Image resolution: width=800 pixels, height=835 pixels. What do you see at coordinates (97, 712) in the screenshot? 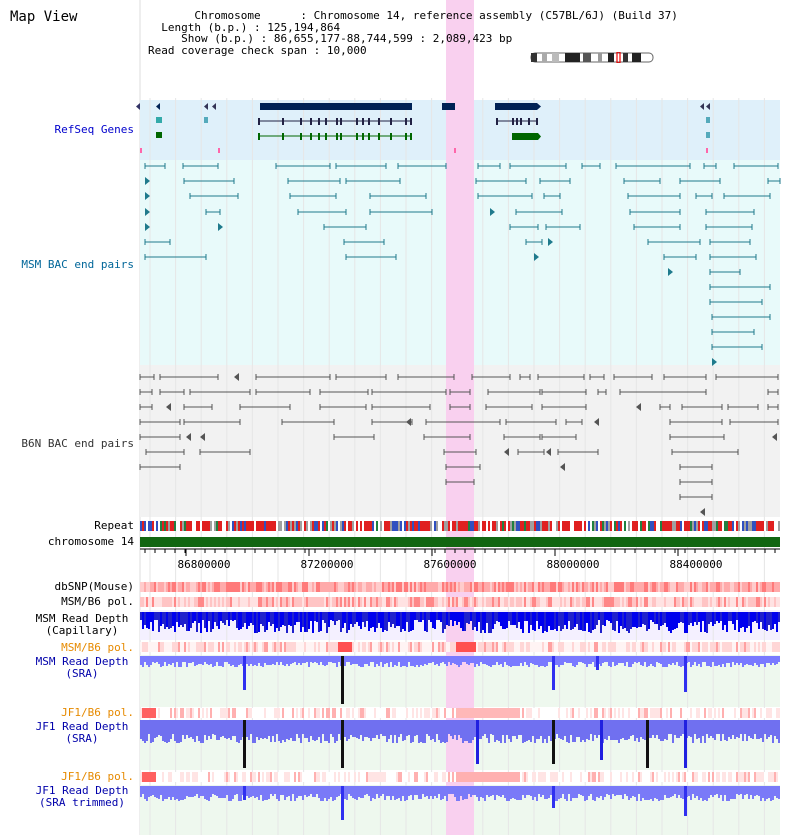
I see `track-label-jf1-b6-pol: JF1/B6 pol.` at bounding box center [97, 712].